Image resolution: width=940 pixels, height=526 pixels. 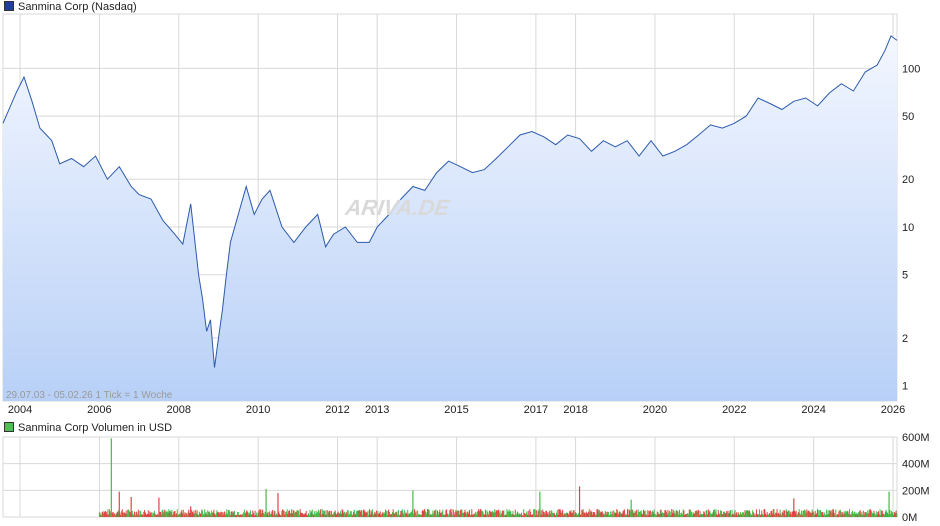 I want to click on volume-bars, so click(x=498, y=477).